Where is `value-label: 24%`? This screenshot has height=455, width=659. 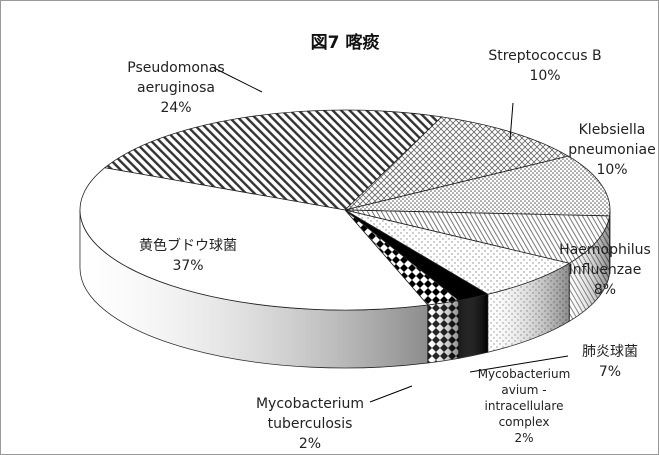
value-label: 24% is located at coordinates (176, 108).